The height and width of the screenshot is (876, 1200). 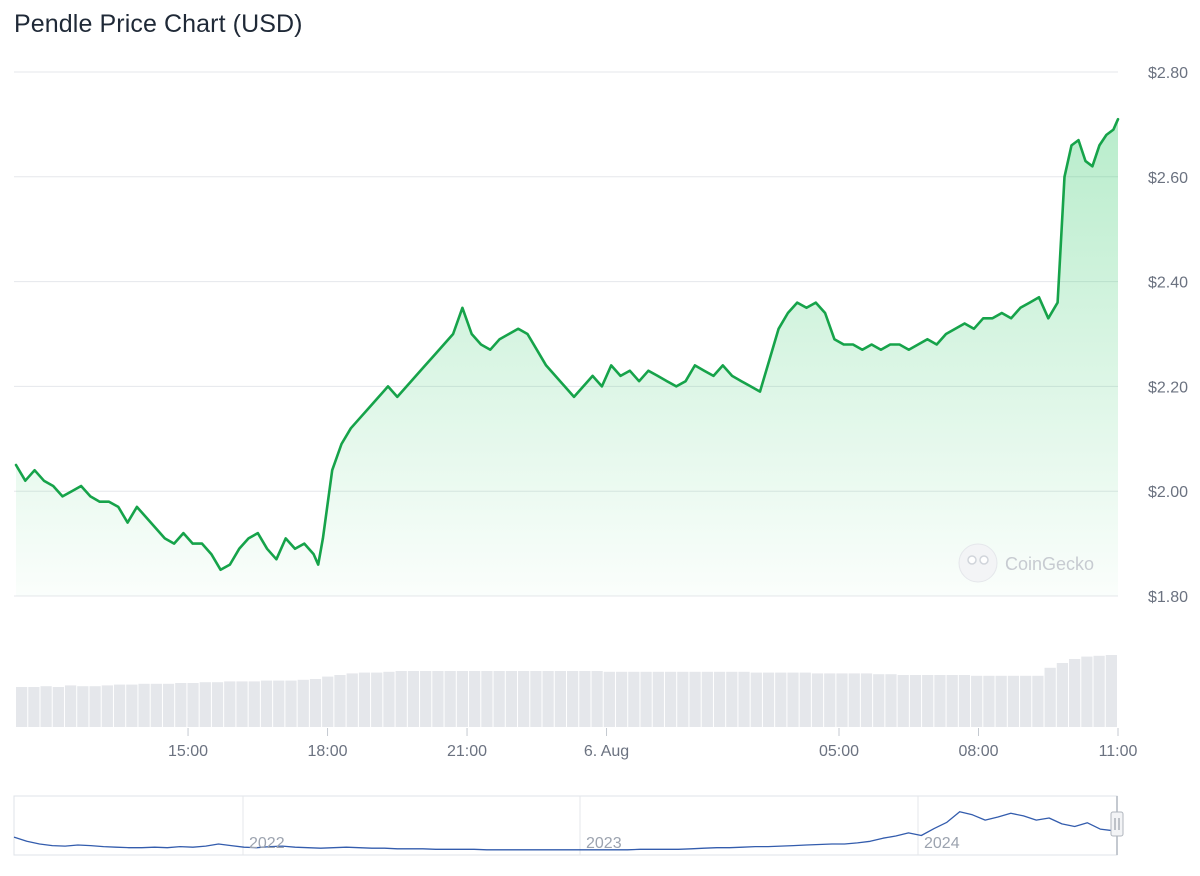 I want to click on coingecko-logo-icon, so click(x=978, y=563).